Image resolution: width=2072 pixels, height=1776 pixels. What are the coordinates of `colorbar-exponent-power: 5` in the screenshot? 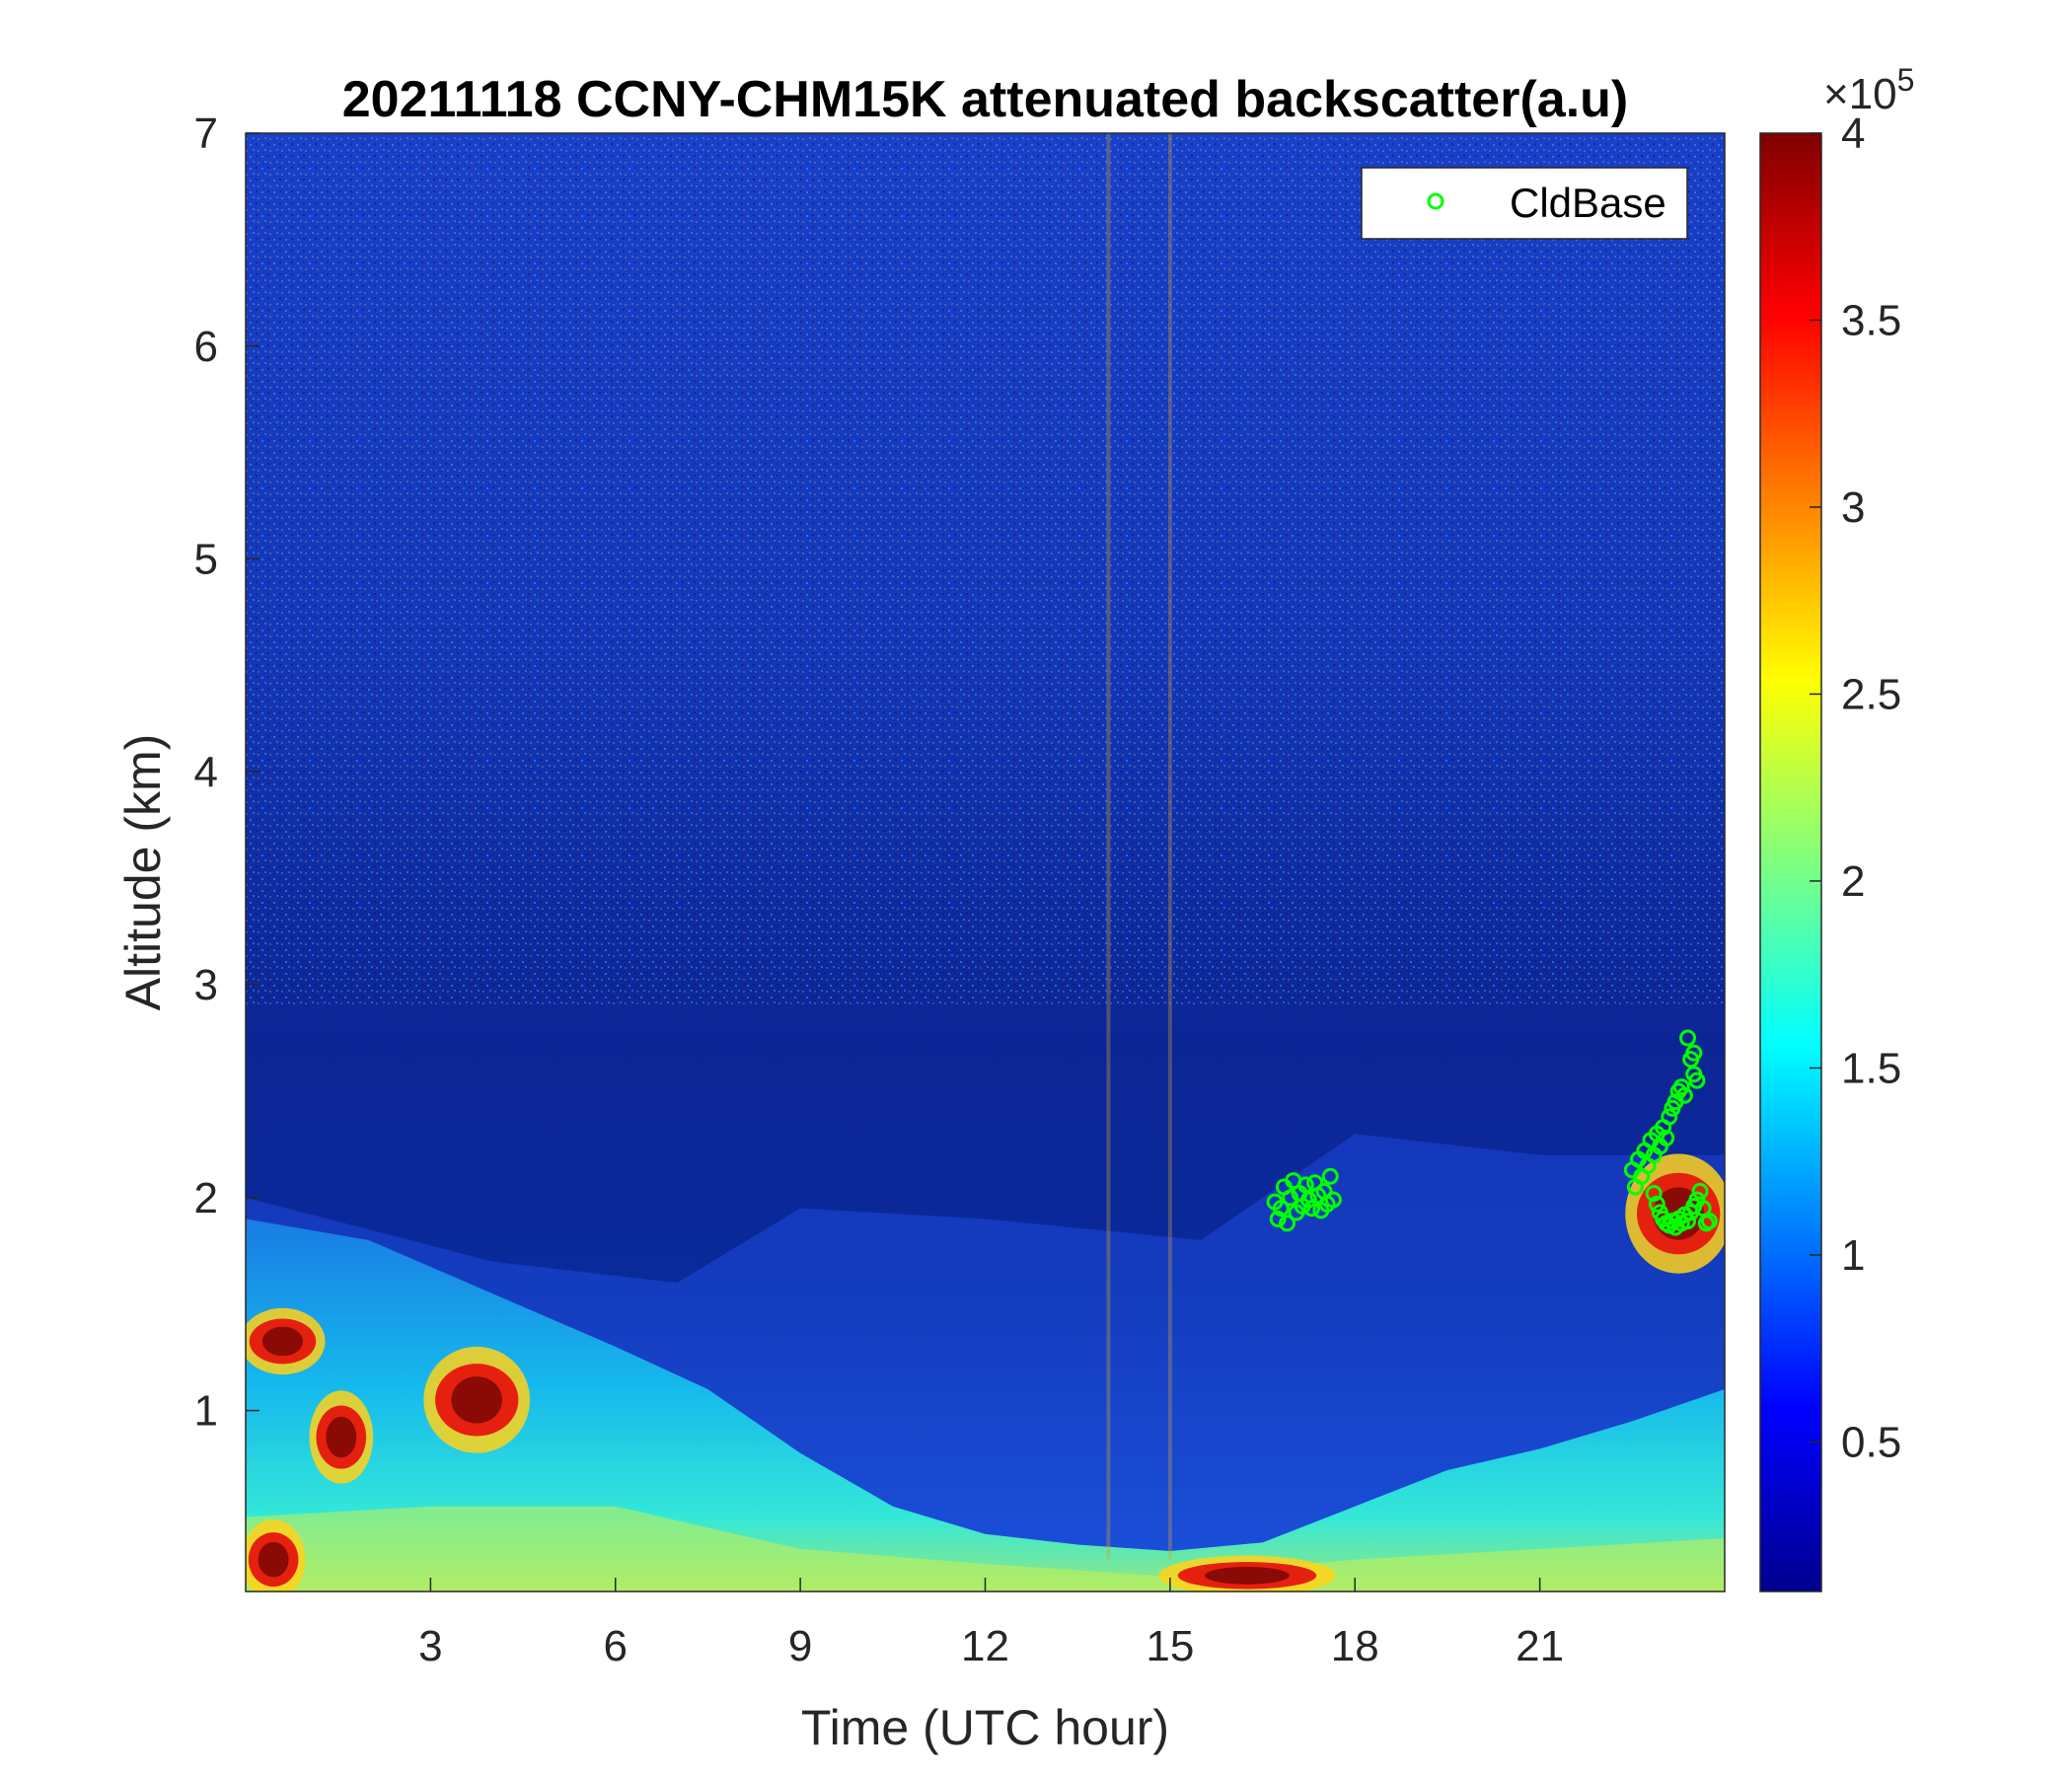 It's located at (1906, 80).